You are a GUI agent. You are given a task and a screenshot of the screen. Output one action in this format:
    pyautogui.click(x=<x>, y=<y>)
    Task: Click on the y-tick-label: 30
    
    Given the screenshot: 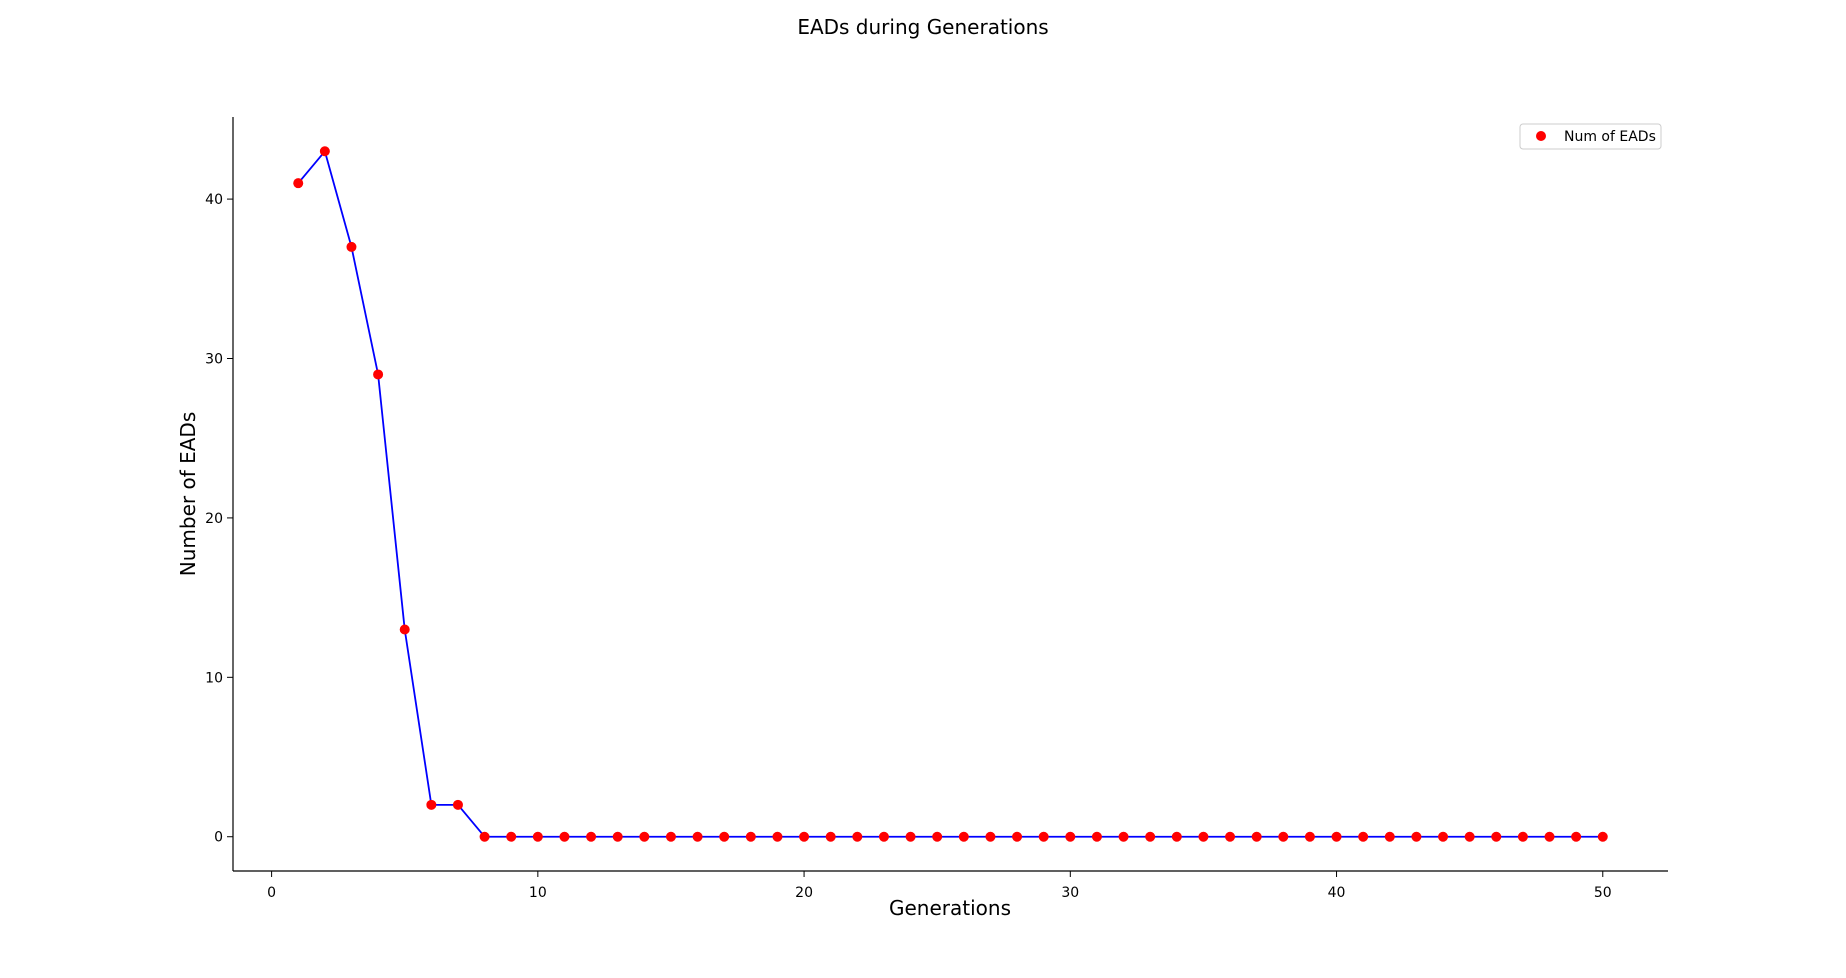 What is the action you would take?
    pyautogui.click(x=214, y=360)
    